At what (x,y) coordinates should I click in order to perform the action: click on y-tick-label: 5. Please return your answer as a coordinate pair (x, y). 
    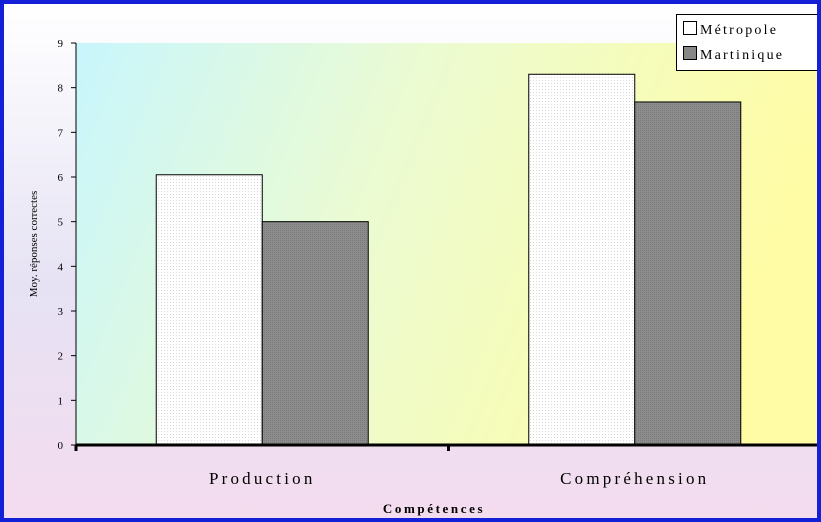
    Looking at the image, I should click on (61, 223).